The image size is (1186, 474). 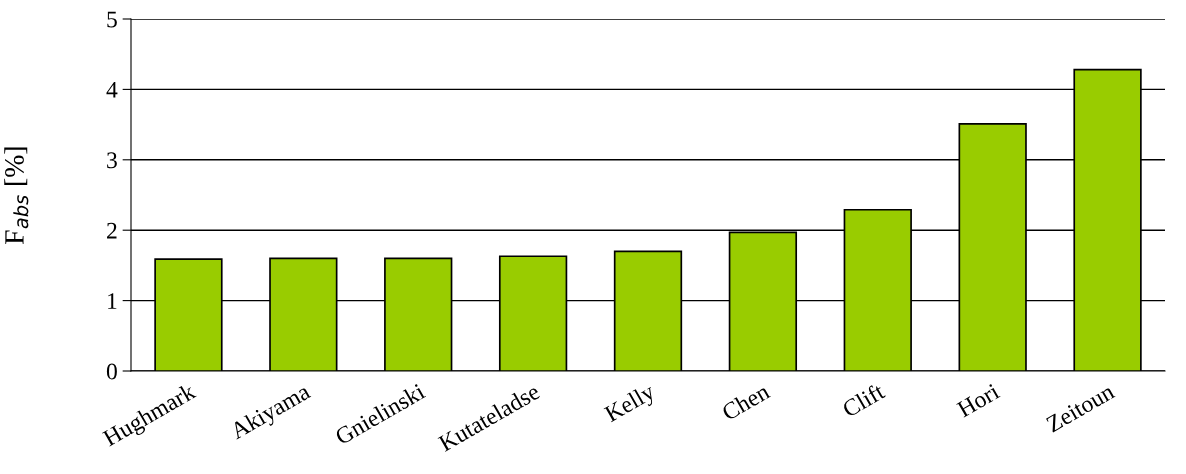 I want to click on y-tick-label: 5, so click(x=112, y=19).